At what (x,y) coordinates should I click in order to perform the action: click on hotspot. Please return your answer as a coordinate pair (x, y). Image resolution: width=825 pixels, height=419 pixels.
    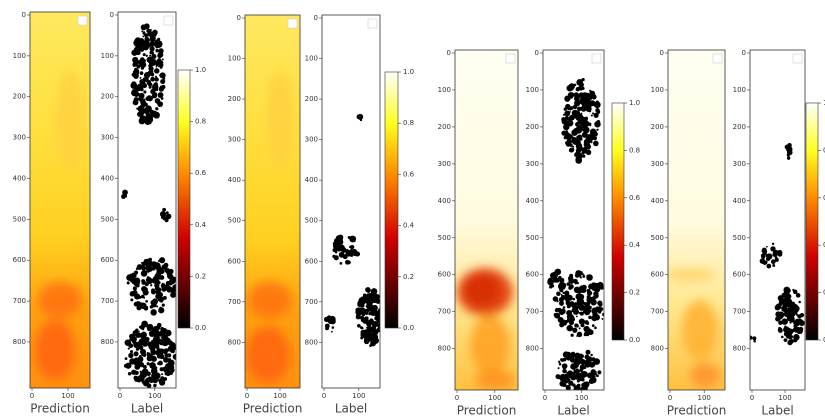
    Looking at the image, I should click on (270, 300).